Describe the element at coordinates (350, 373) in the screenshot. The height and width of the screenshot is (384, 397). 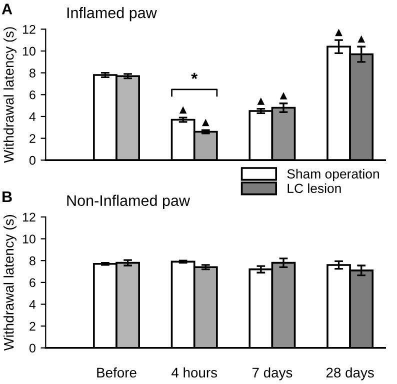
I see `x-tick-label: 28 days` at that location.